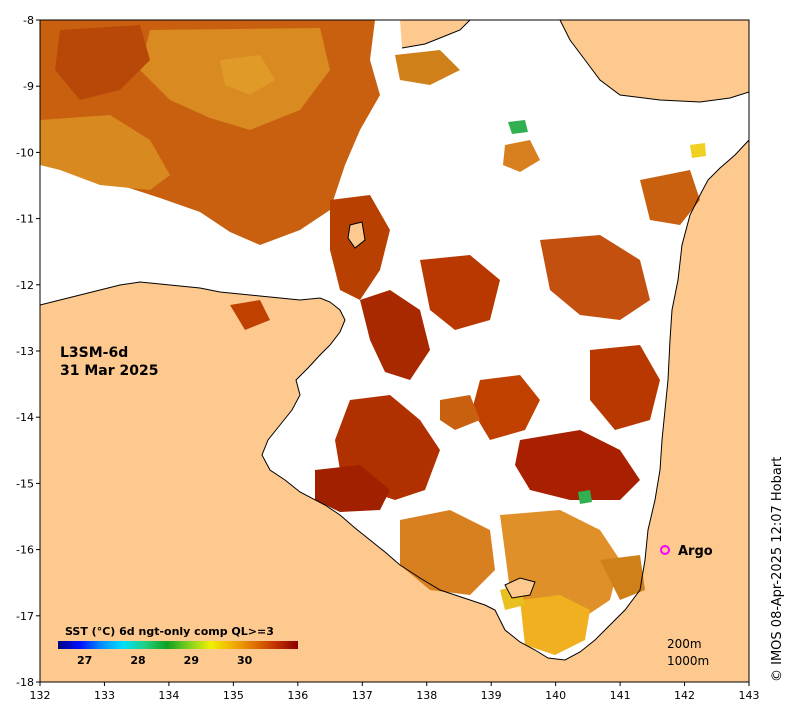 The width and height of the screenshot is (792, 716). I want to click on x-axis: 132 133 134 135 136 137 138 139 140 141 142 143, so click(395, 692).